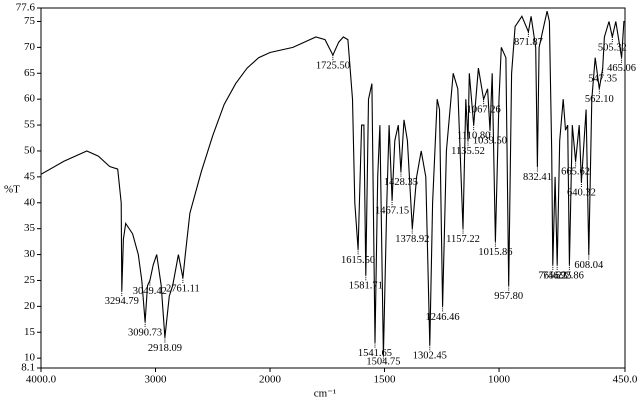 The image size is (640, 402). What do you see at coordinates (30, 280) in the screenshot?
I see `y-tick-label: 25` at bounding box center [30, 280].